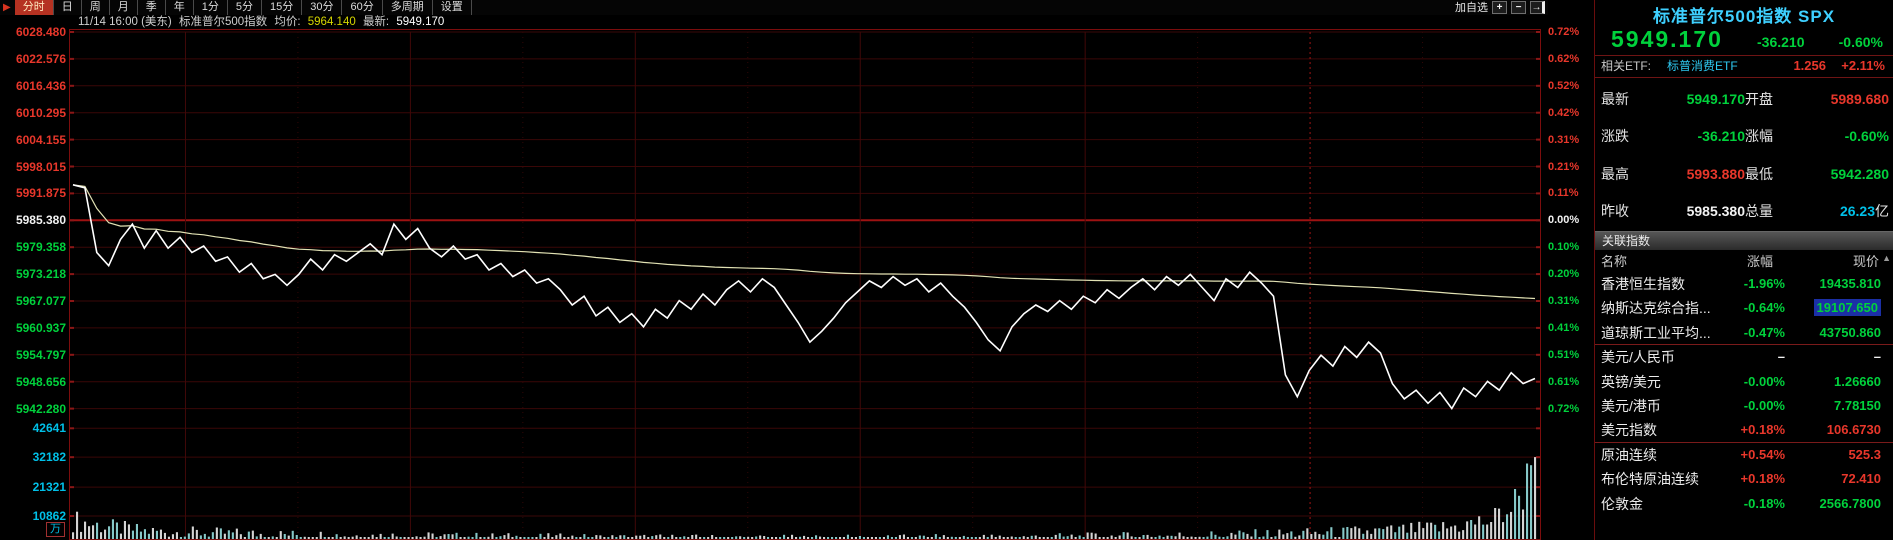 The height and width of the screenshot is (540, 1893). Describe the element at coordinates (1564, 139) in the screenshot. I see `percent-axis-label: 0.31%` at that location.